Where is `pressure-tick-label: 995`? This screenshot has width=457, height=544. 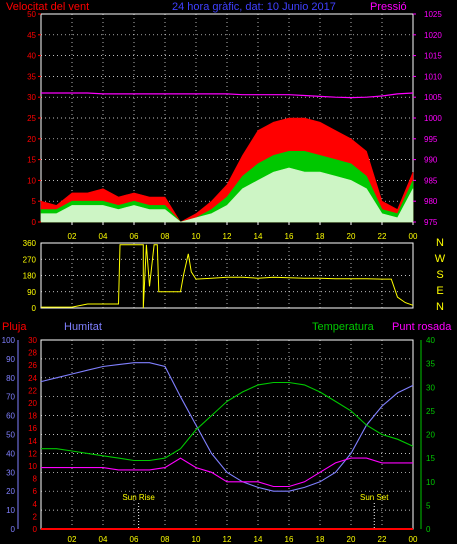 pressure-tick-label: 995 is located at coordinates (431, 139).